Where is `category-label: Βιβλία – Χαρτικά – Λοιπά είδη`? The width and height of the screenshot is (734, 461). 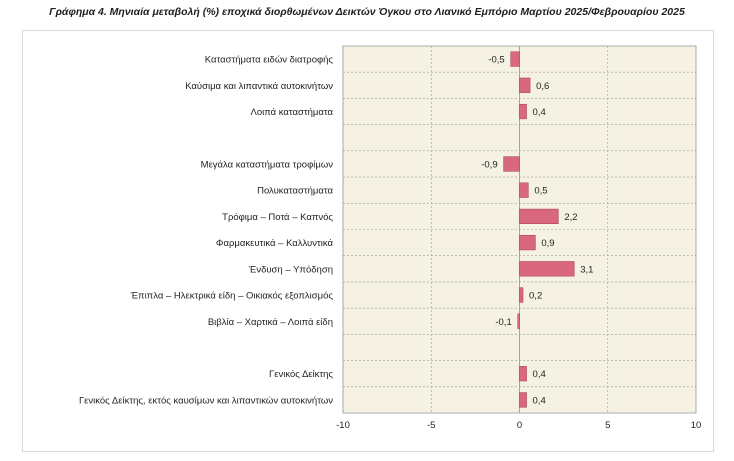 category-label: Βιβλία – Χαρτικά – Λοιπά είδη is located at coordinates (270, 322).